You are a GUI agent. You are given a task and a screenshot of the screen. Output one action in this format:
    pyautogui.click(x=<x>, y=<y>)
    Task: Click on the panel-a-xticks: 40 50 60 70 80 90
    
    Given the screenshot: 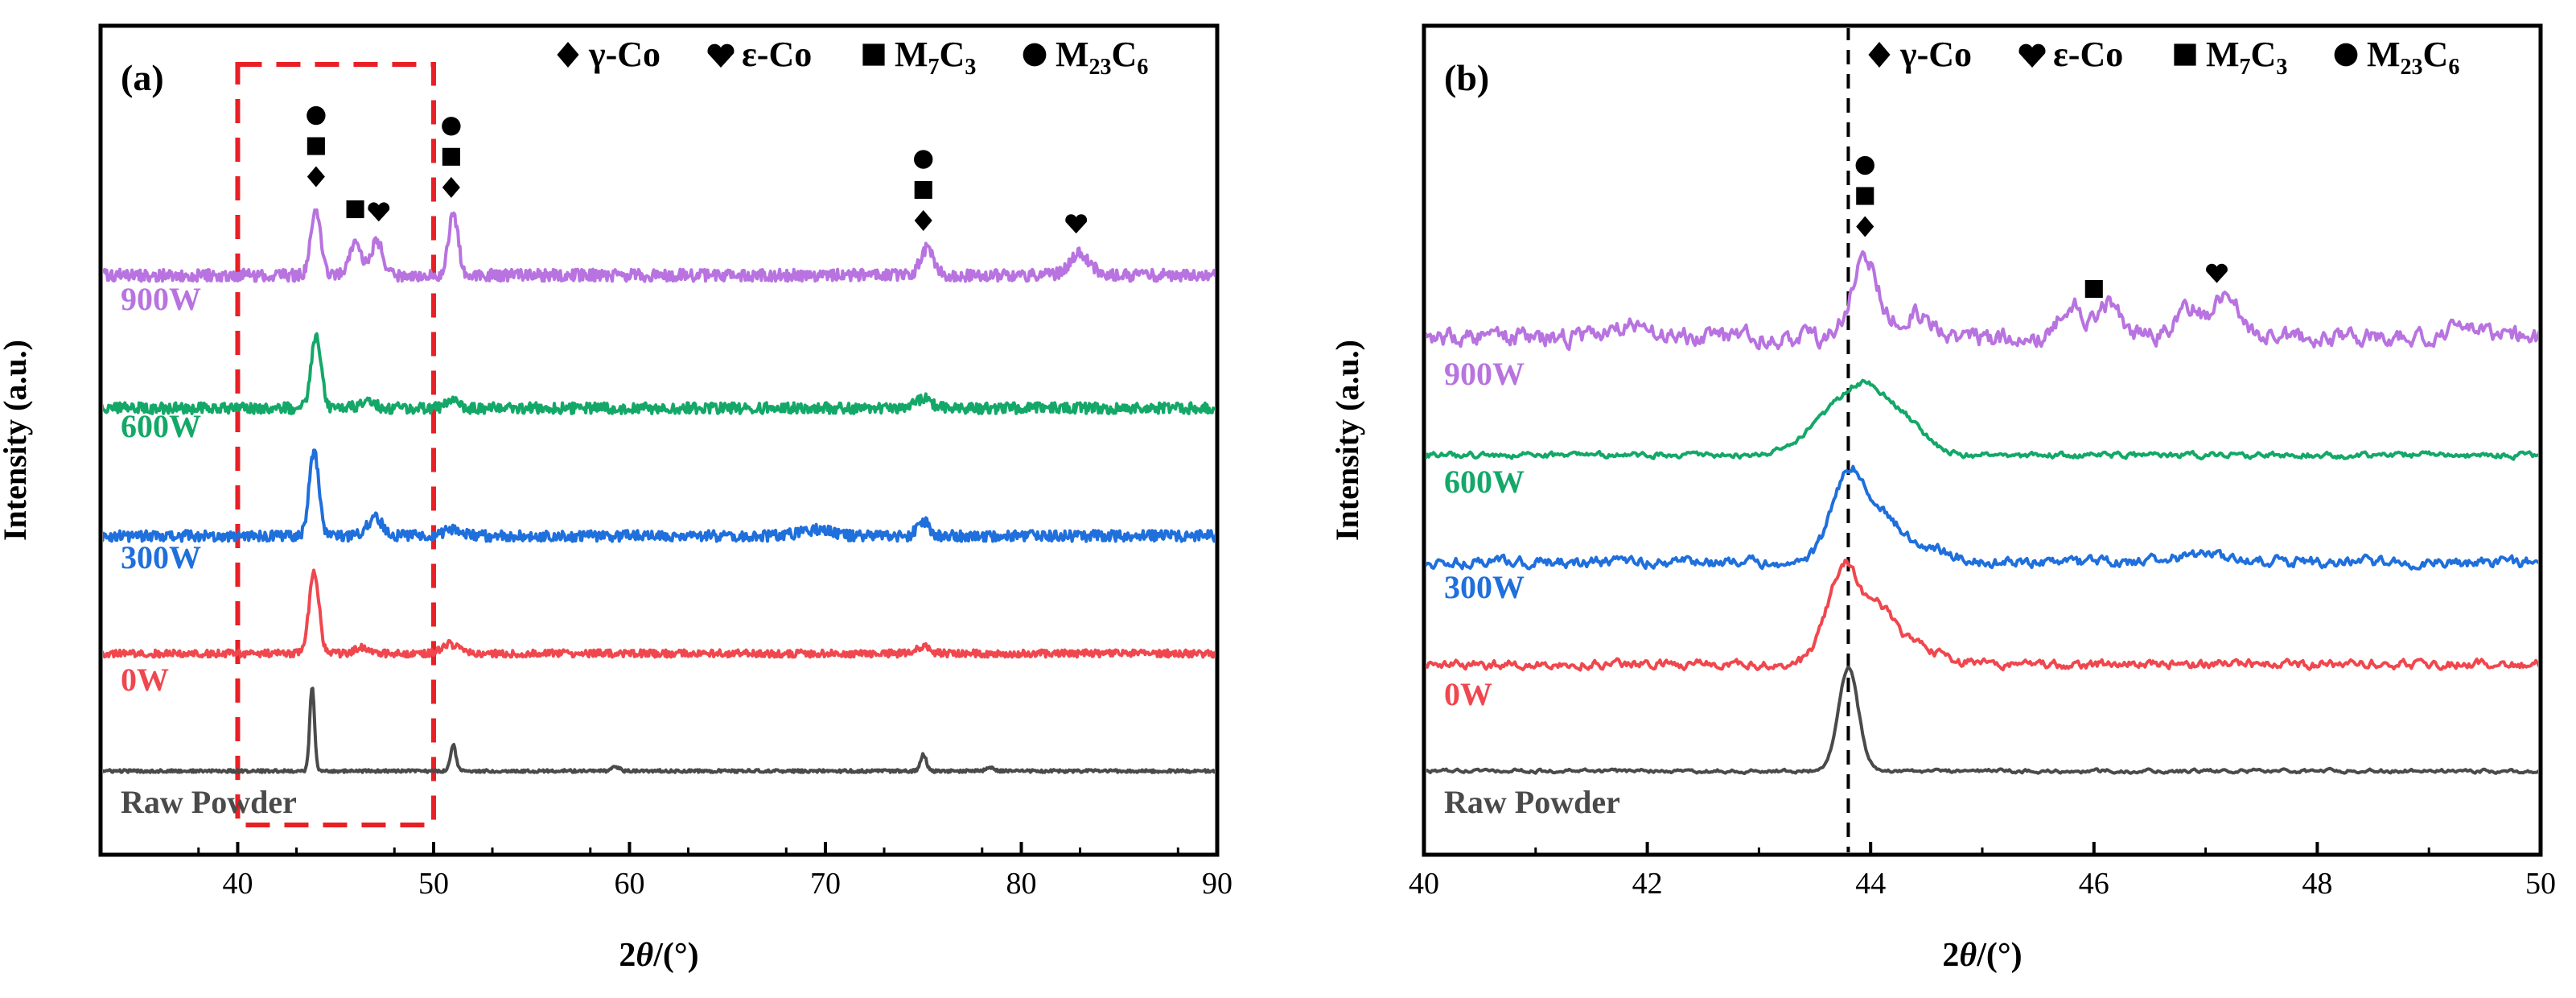 What is the action you would take?
    pyautogui.click(x=714, y=871)
    